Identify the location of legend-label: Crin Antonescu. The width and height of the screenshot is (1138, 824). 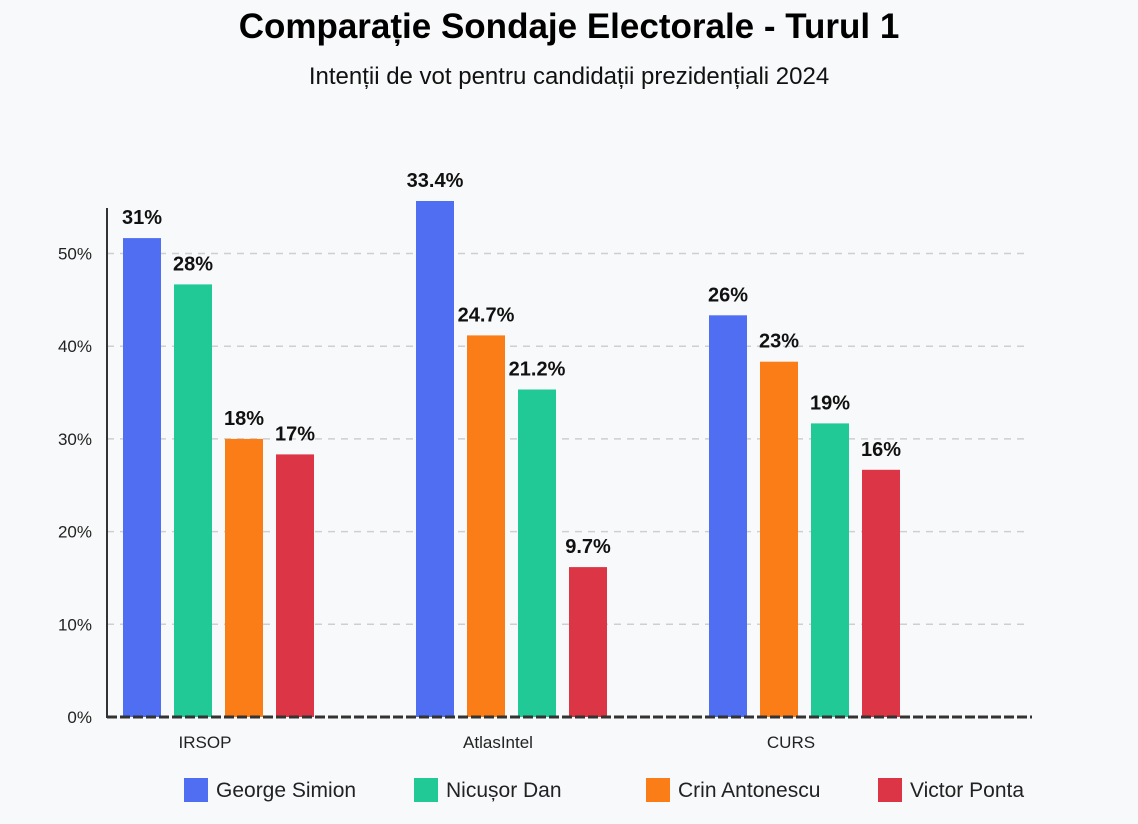
(749, 790).